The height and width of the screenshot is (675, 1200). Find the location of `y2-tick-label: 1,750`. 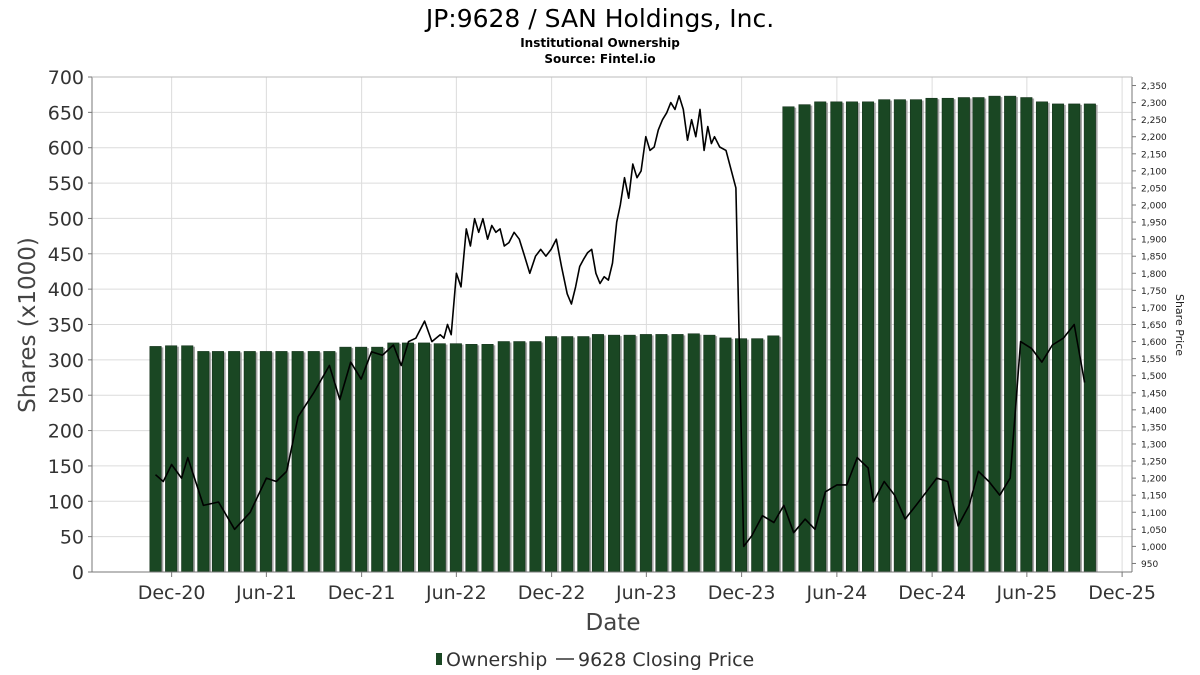

y2-tick-label: 1,750 is located at coordinates (1154, 292).